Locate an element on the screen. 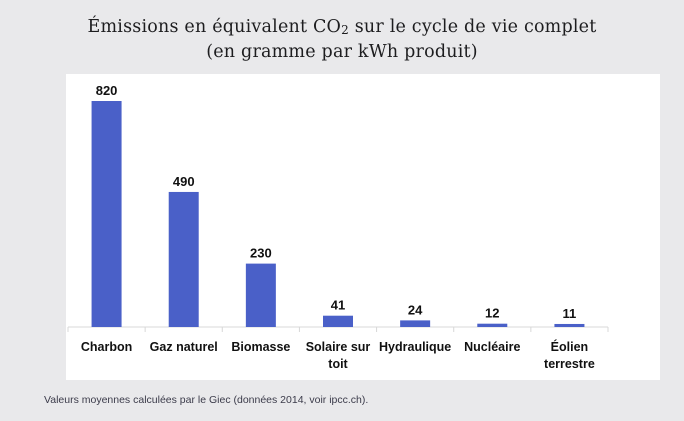 This screenshot has width=684, height=421. data-label: 12 is located at coordinates (492, 313).